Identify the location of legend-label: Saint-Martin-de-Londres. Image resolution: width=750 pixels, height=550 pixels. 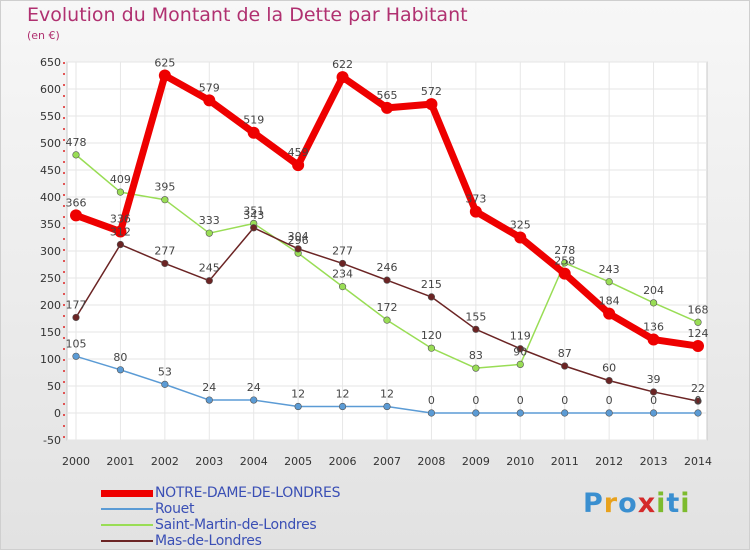
(236, 525).